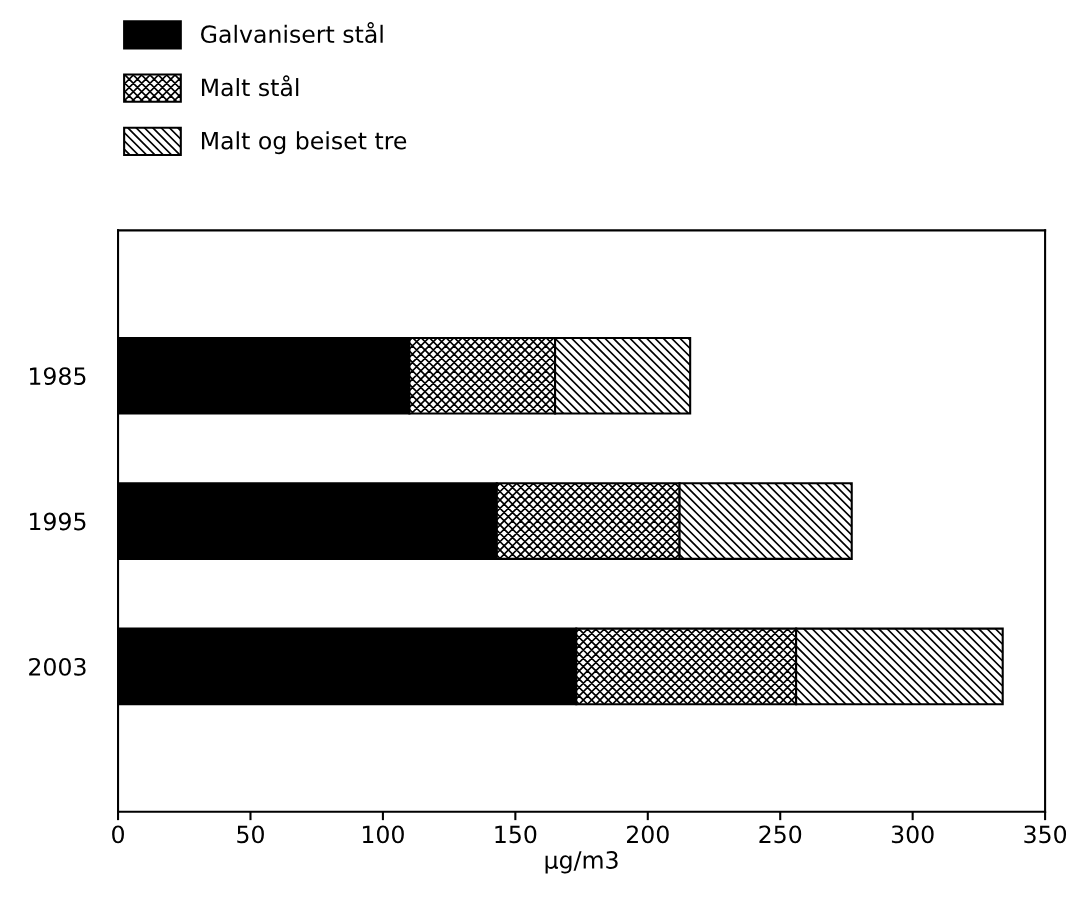 This screenshot has height=900, width=1083. I want to click on x-tick-label: 100, so click(383, 834).